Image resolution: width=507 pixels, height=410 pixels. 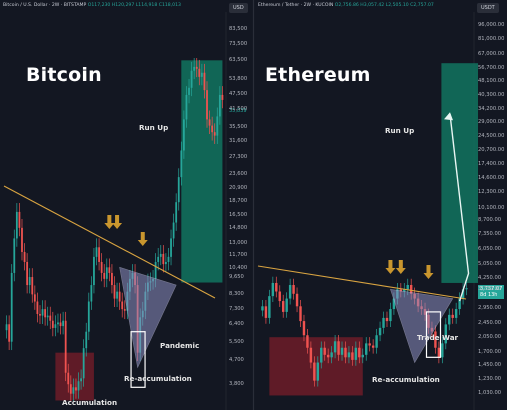 What do you see at coordinates (362, 282) in the screenshot?
I see `eth-trendline` at bounding box center [362, 282].